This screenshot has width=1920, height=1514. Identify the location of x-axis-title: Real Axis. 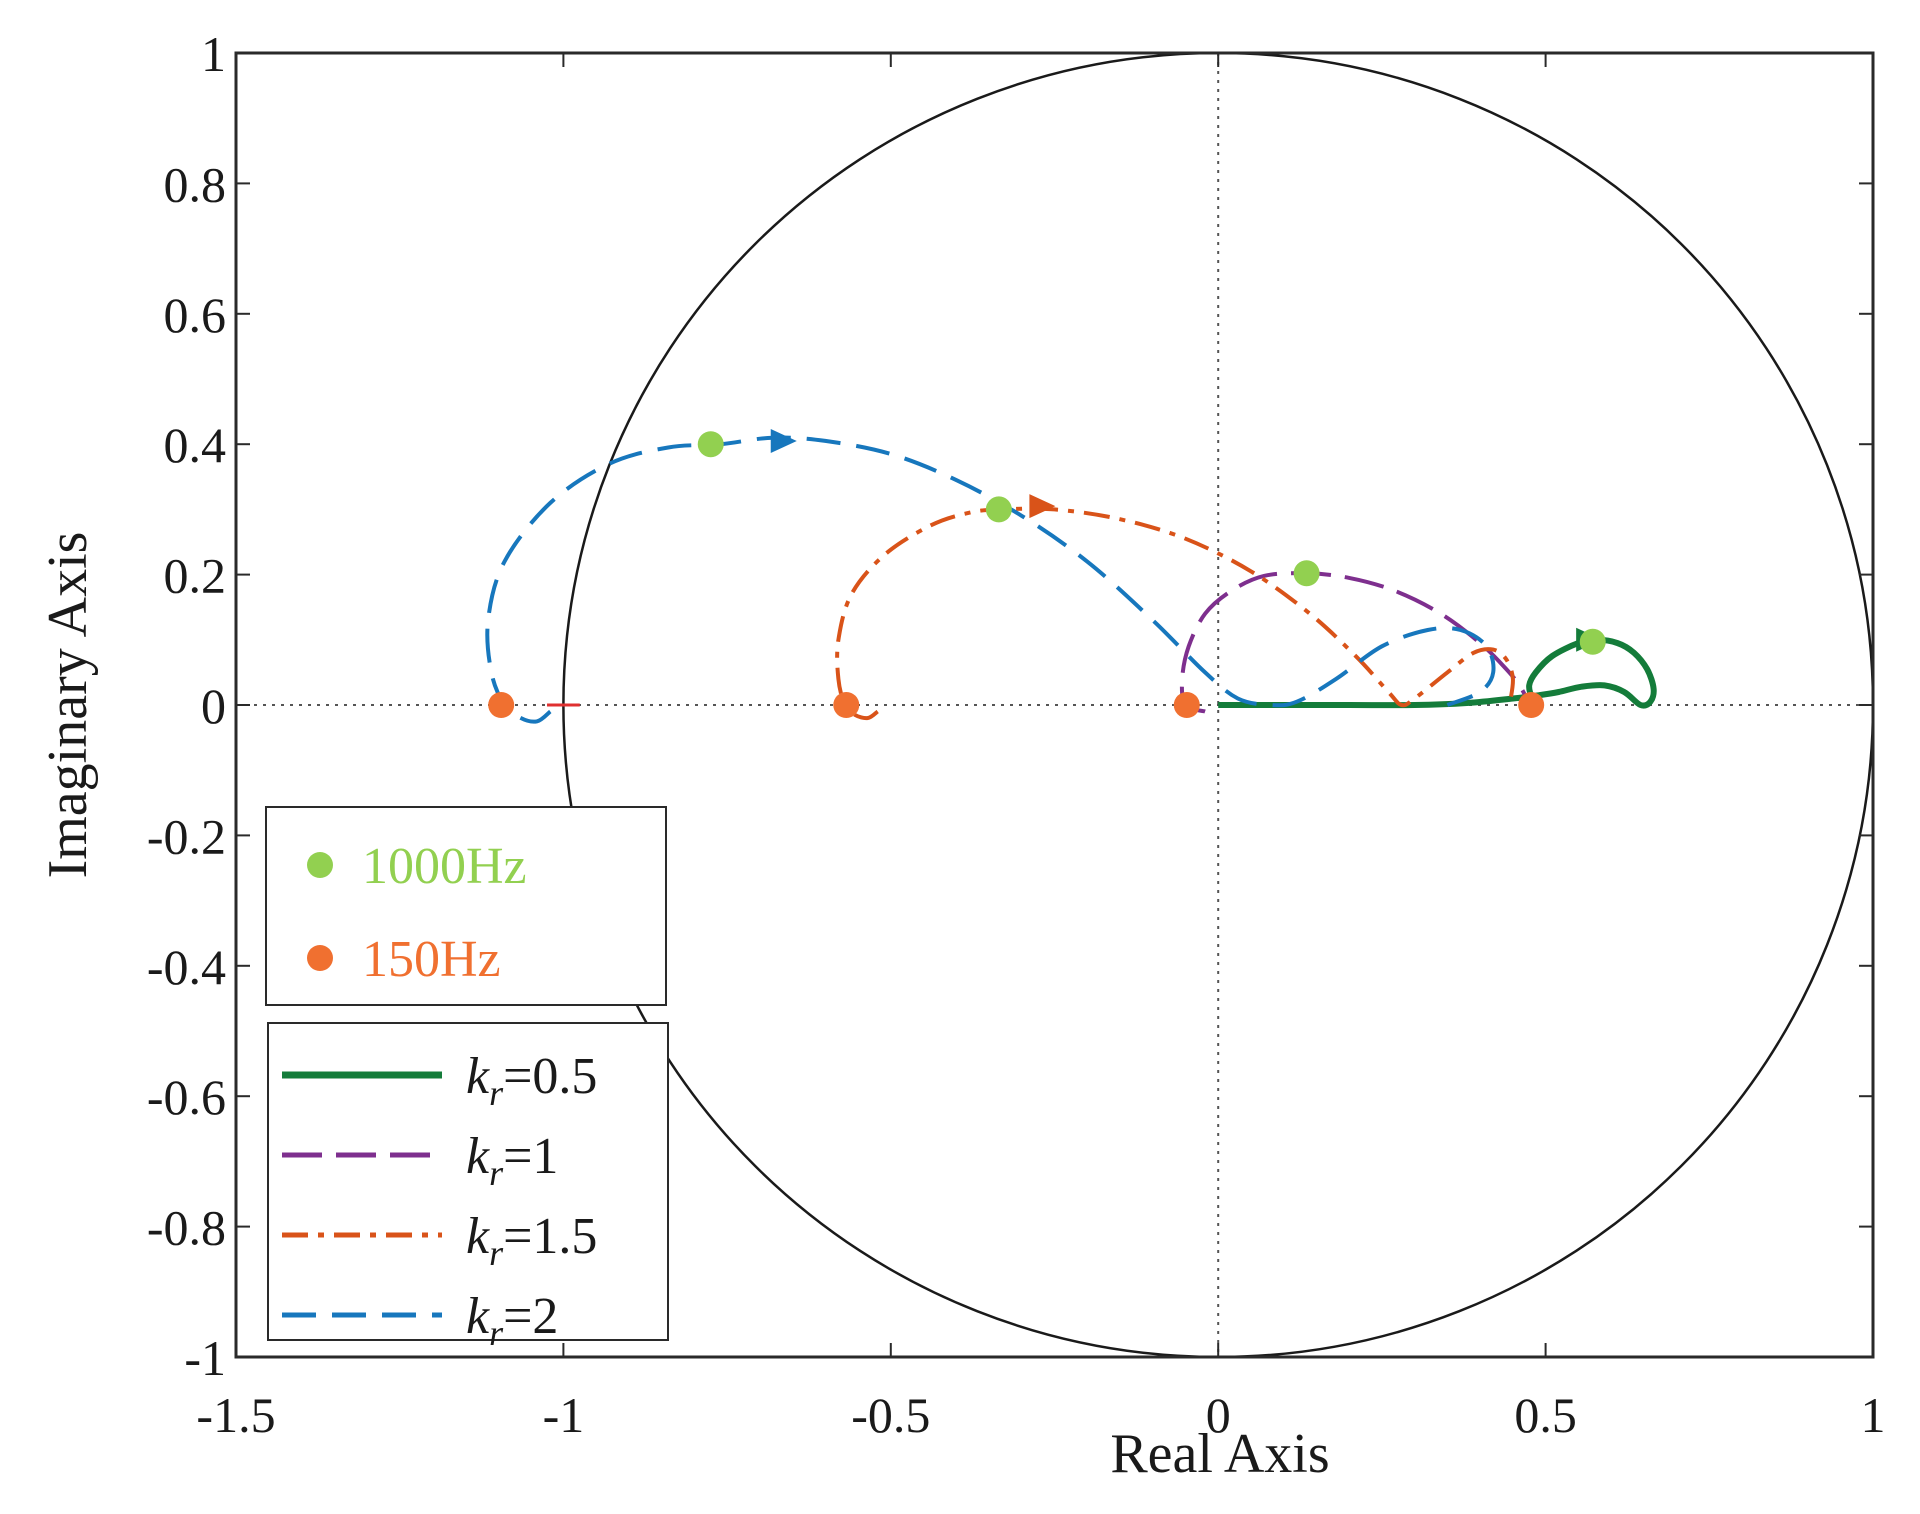
(1219, 1454).